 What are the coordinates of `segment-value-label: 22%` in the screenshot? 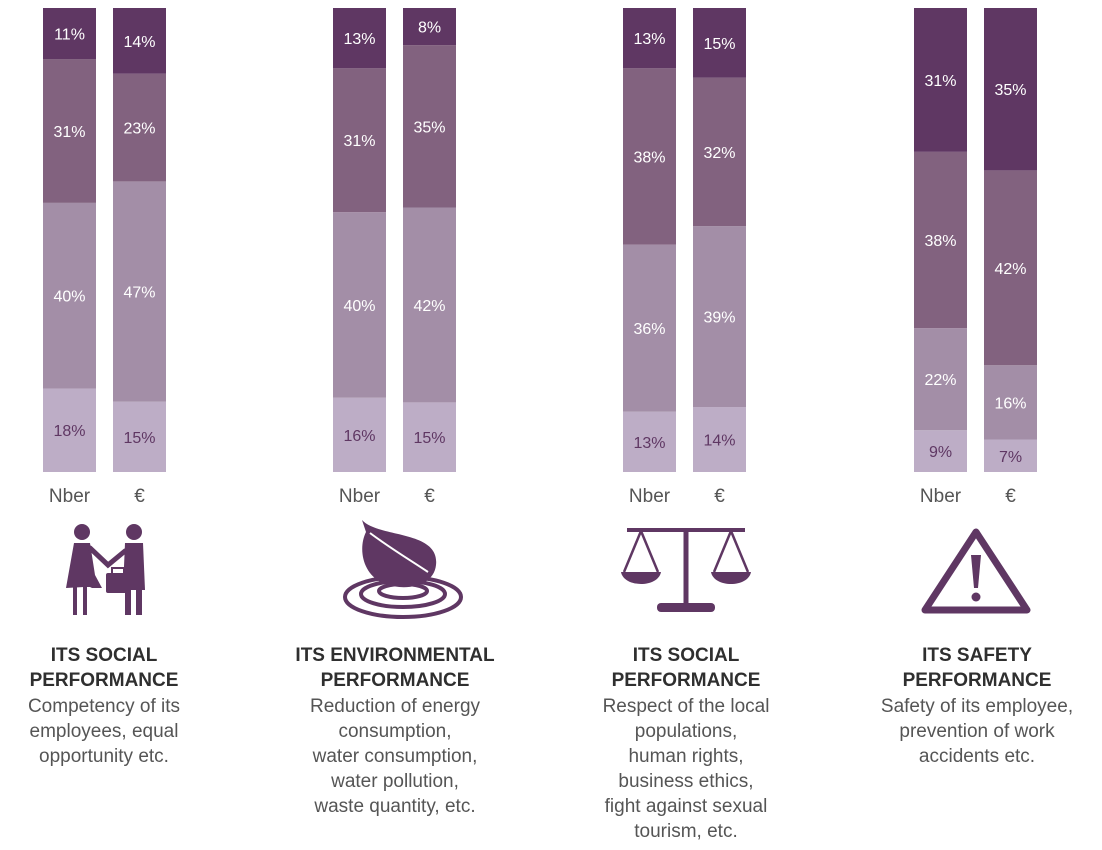 It's located at (940, 380).